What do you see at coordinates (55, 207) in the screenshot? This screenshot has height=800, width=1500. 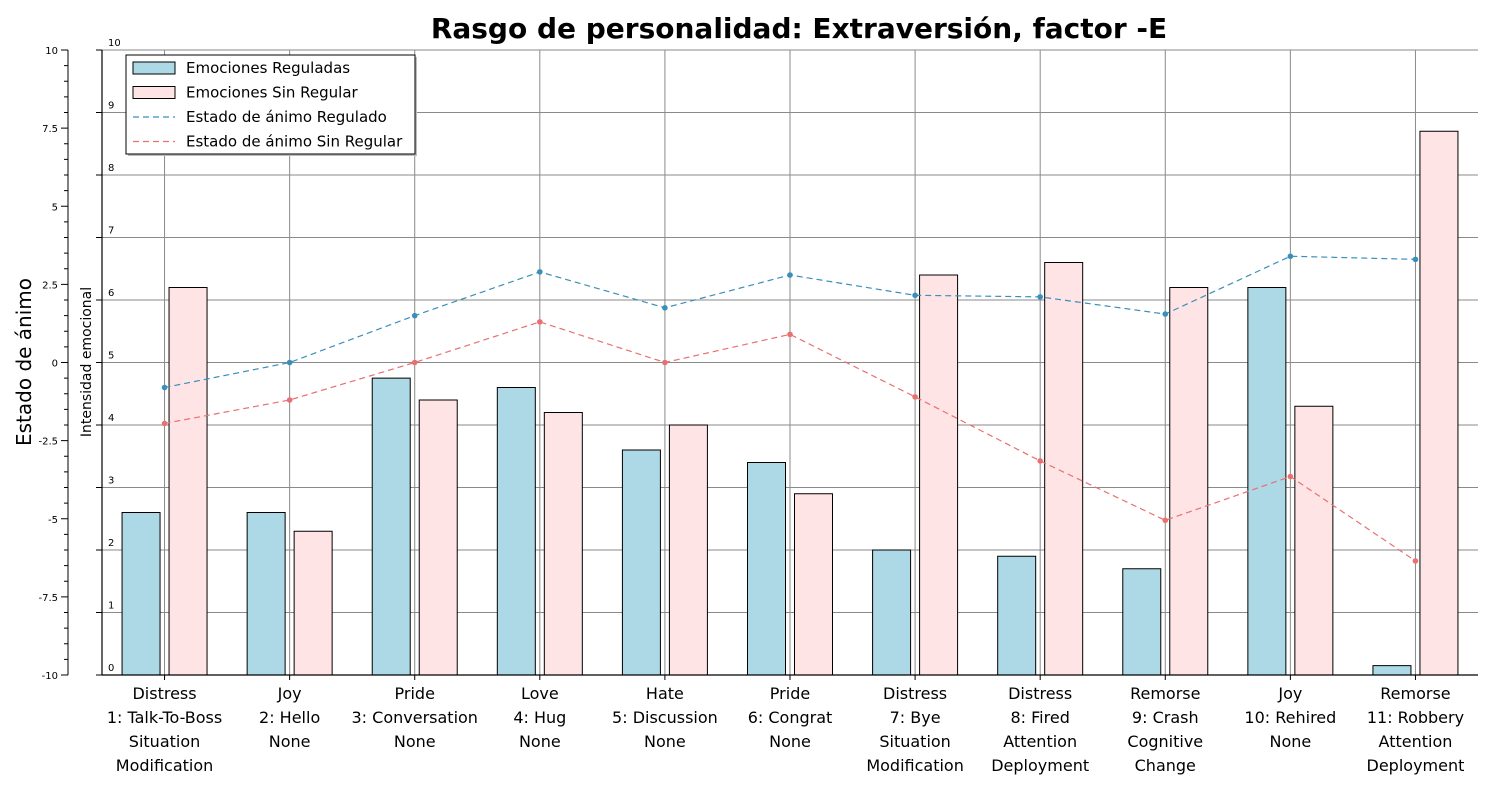 I see `y-tick-label: 5` at bounding box center [55, 207].